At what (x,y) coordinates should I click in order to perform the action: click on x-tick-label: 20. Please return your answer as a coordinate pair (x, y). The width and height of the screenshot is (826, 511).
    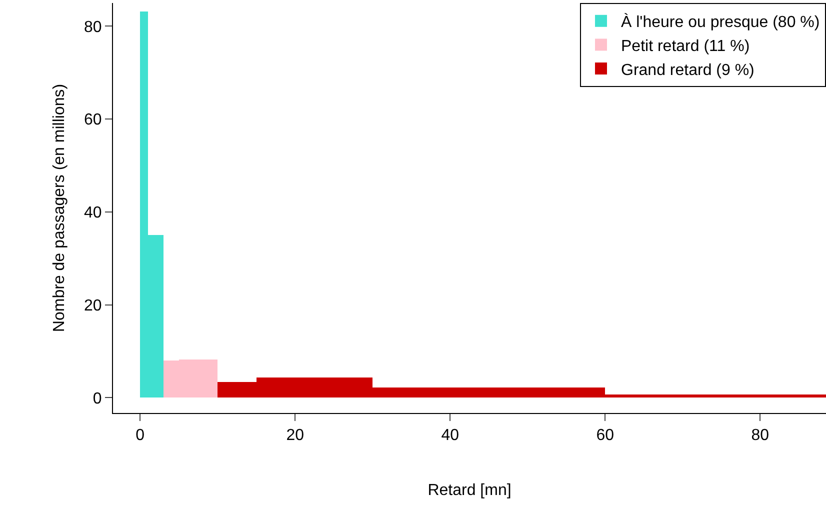
    Looking at the image, I should click on (295, 435).